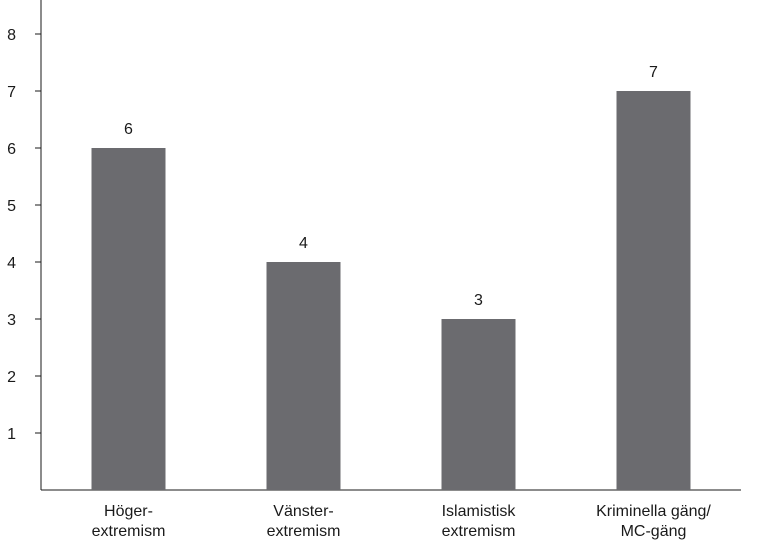 The height and width of the screenshot is (545, 761). I want to click on y-tick-label: 2, so click(11, 377).